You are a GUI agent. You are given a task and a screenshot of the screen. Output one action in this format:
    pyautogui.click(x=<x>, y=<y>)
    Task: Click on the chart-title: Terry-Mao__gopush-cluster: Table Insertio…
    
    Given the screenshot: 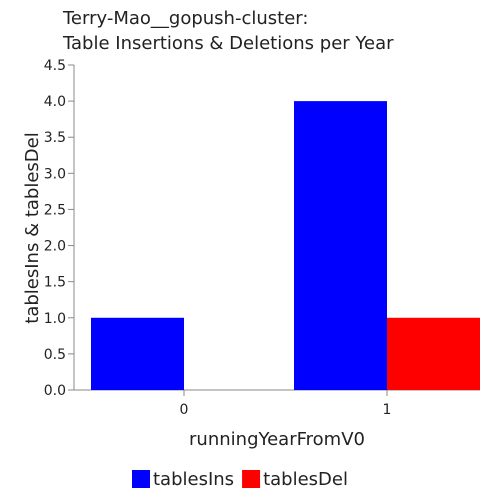 What is the action you would take?
    pyautogui.click(x=228, y=31)
    